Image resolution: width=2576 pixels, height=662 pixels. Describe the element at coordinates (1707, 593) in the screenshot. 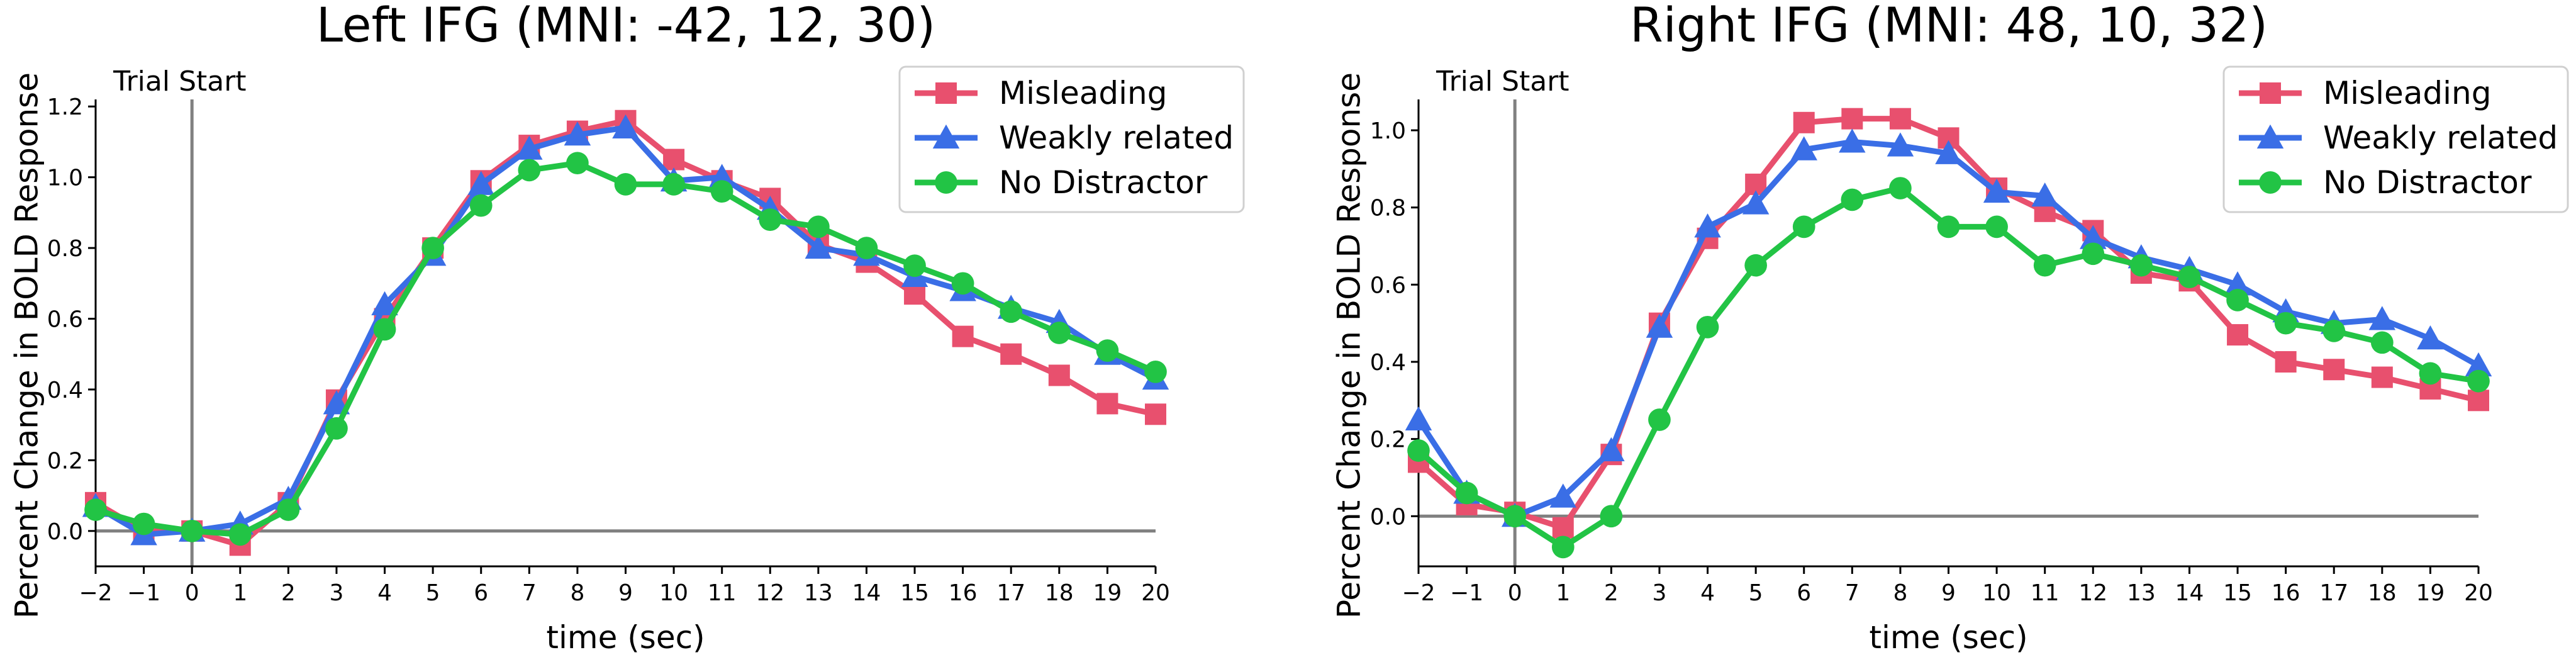

I see `x-tick-label: 4` at that location.